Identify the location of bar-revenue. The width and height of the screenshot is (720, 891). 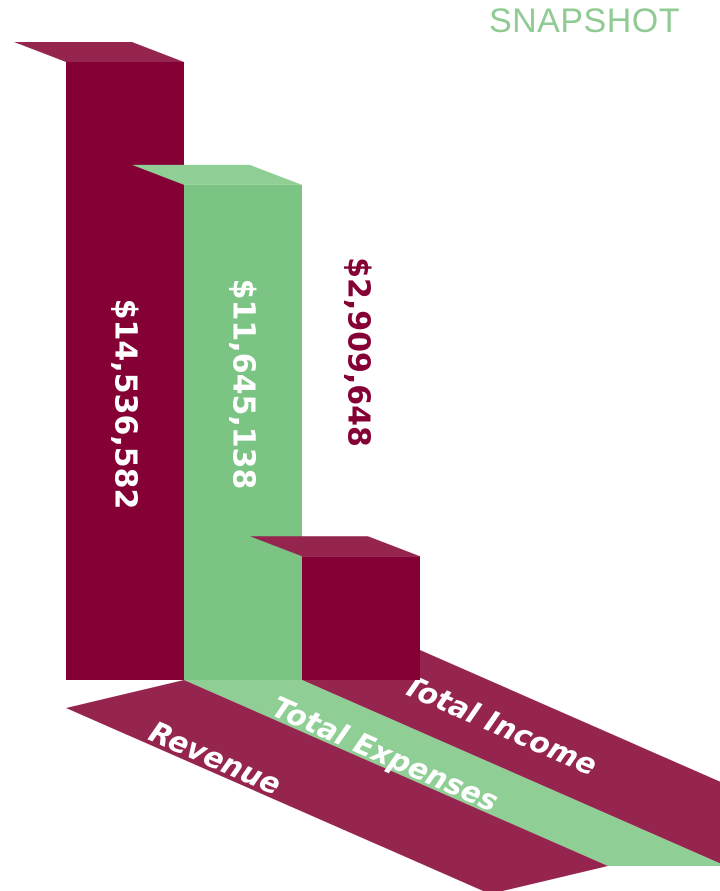
(125, 371).